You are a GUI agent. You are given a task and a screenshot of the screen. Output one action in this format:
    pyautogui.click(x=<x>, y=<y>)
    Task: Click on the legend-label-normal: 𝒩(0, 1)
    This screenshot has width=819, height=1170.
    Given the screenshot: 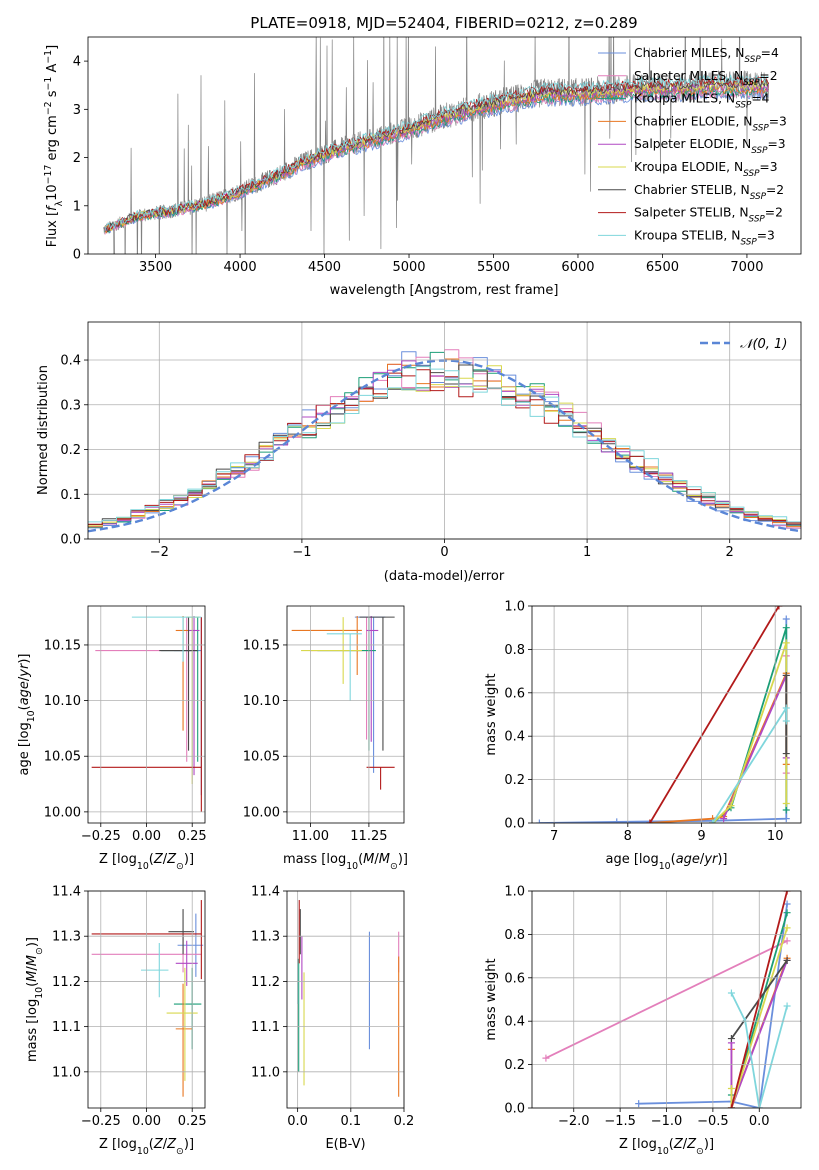 What is the action you would take?
    pyautogui.click(x=763, y=344)
    